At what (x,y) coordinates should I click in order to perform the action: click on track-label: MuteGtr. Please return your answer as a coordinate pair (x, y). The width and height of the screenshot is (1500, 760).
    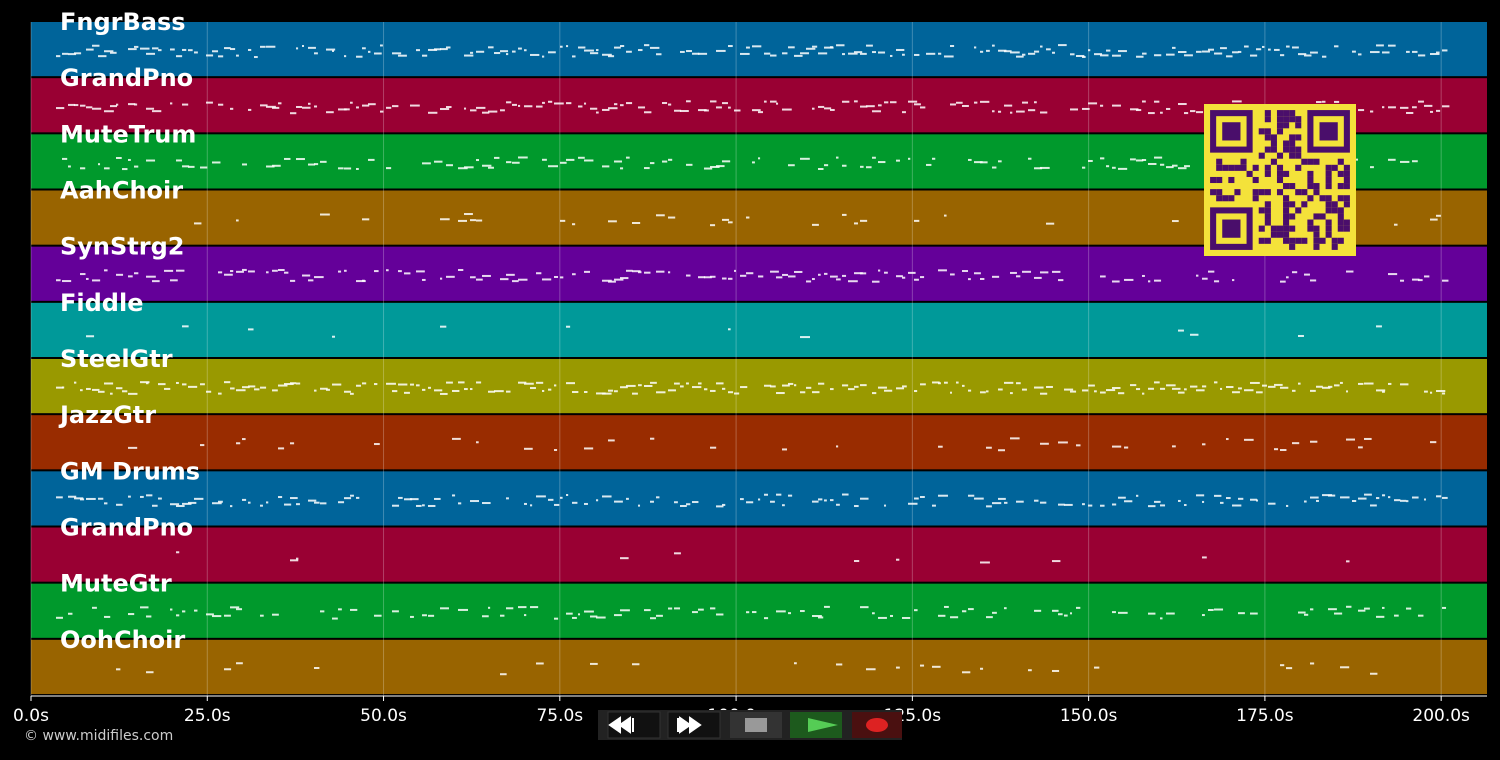
    Looking at the image, I should click on (116, 584).